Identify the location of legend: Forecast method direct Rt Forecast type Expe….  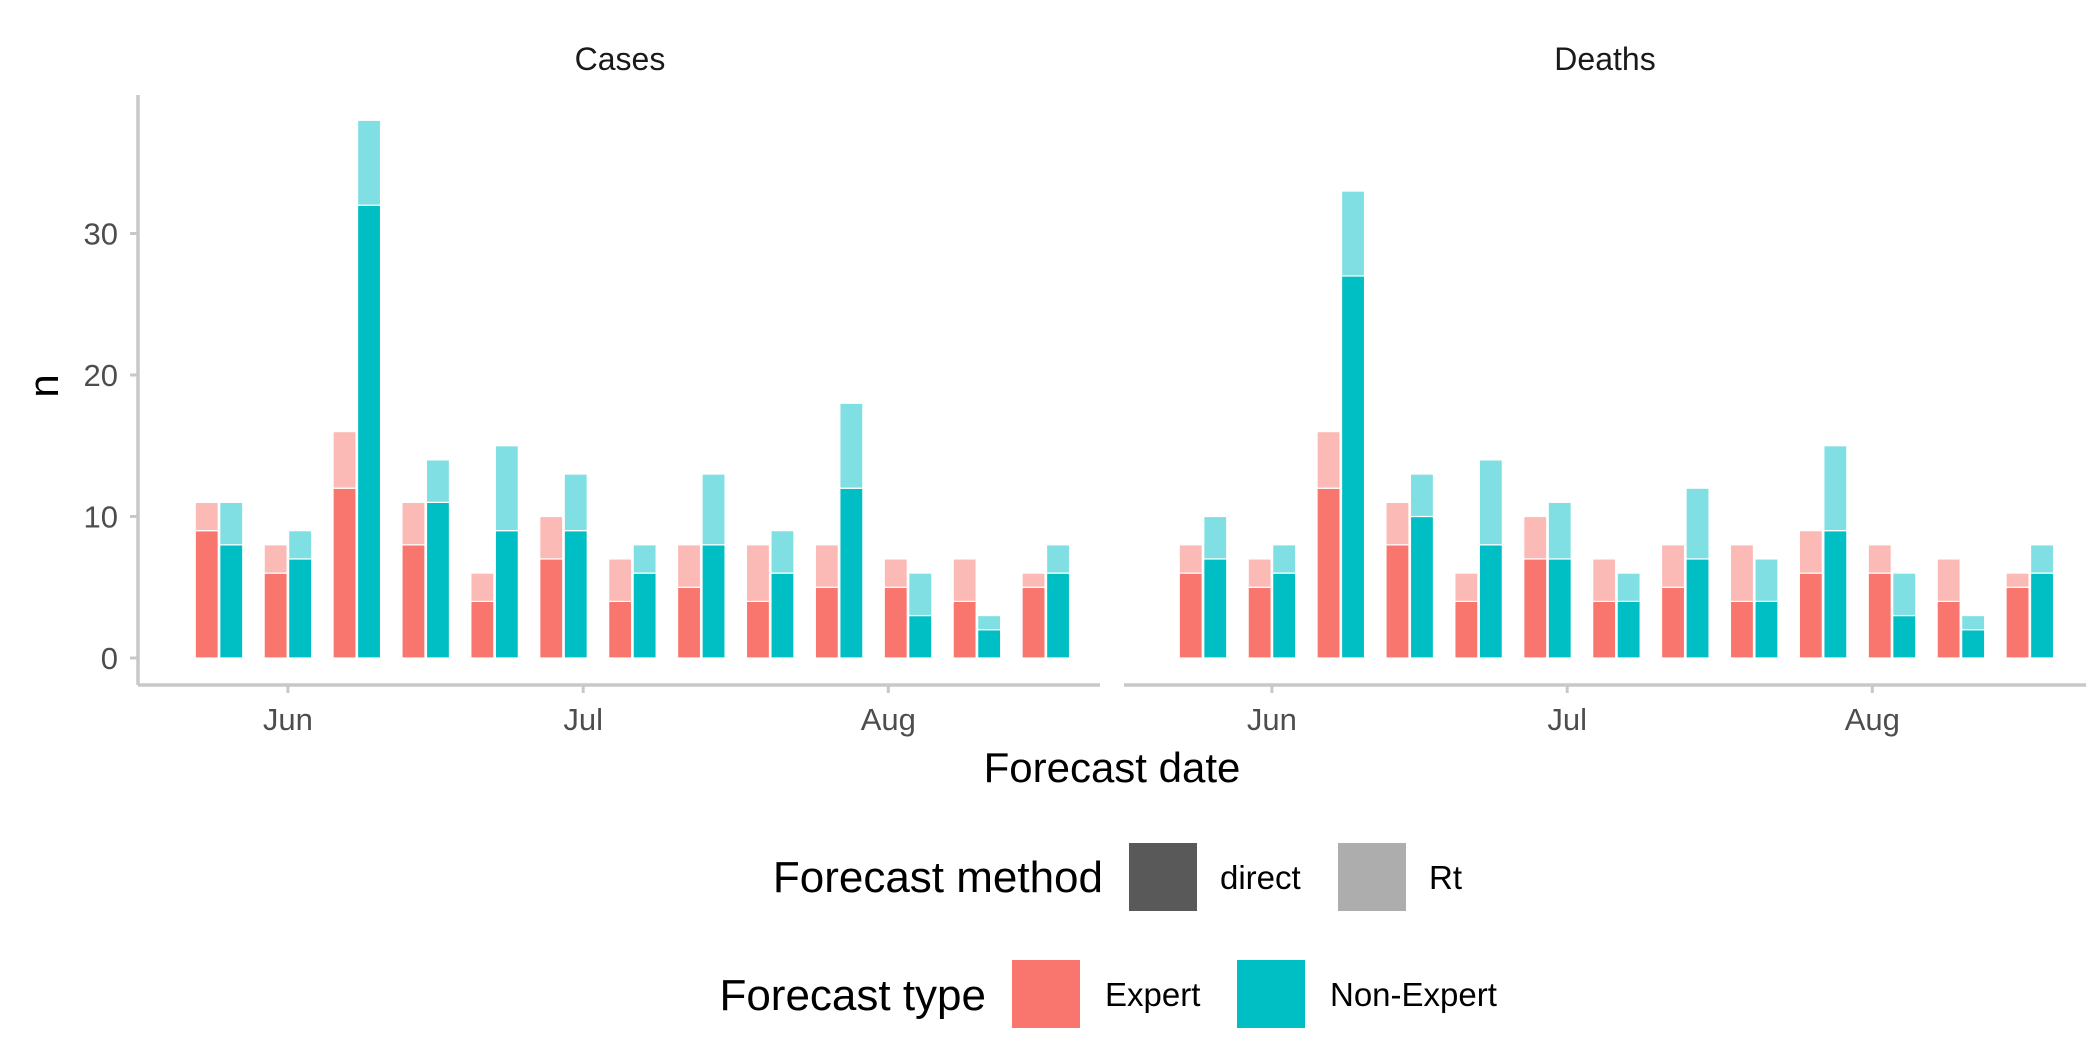
(1108, 935).